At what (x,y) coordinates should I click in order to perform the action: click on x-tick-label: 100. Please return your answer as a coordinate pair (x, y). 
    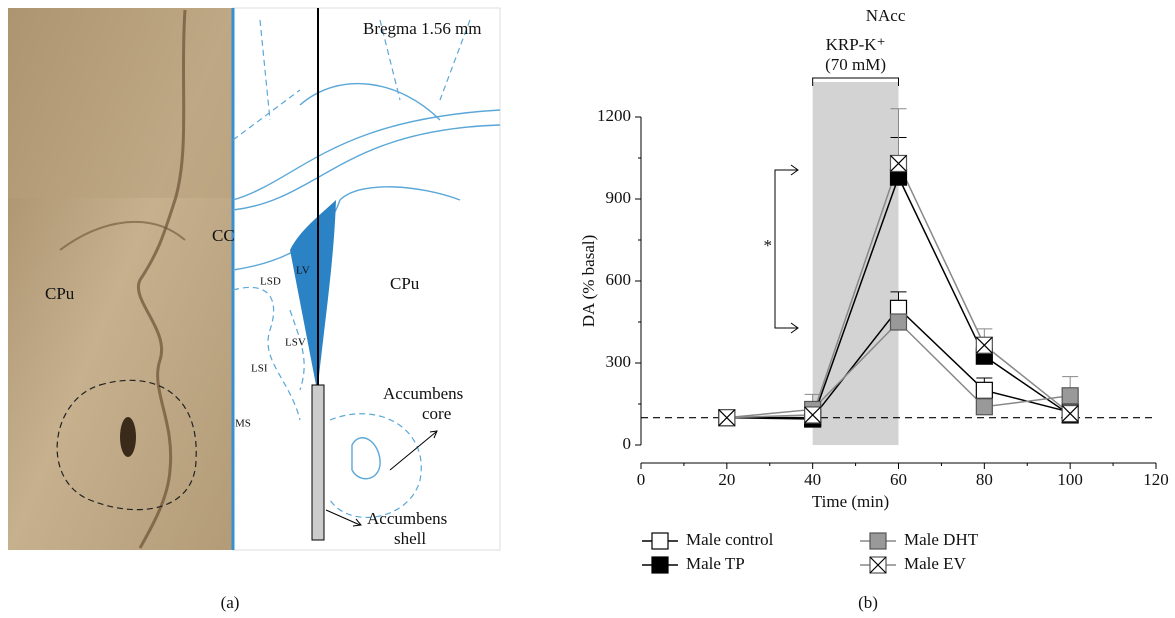
    Looking at the image, I should click on (1070, 479).